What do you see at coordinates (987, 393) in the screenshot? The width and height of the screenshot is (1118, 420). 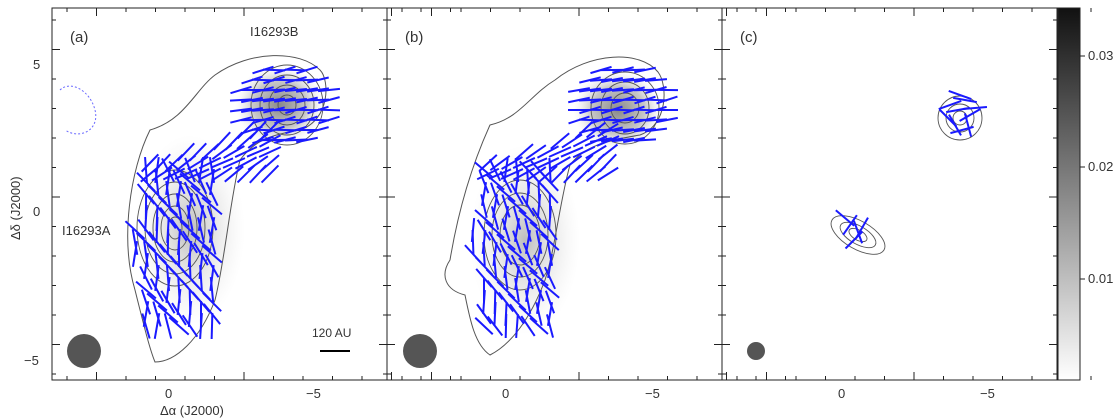 I see `x-tick-minus5-c: −5` at bounding box center [987, 393].